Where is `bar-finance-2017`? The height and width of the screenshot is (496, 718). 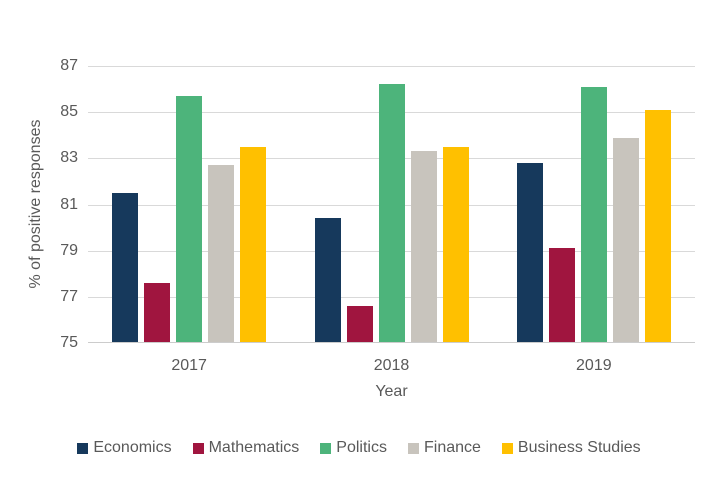 bar-finance-2017 is located at coordinates (221, 253).